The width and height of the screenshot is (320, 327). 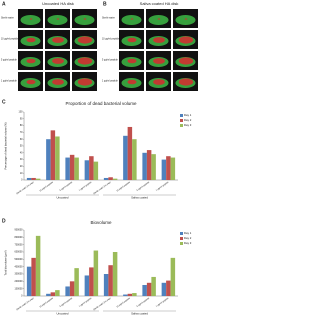 I want to click on y-tick-label: 60, so click(x=21, y=139).